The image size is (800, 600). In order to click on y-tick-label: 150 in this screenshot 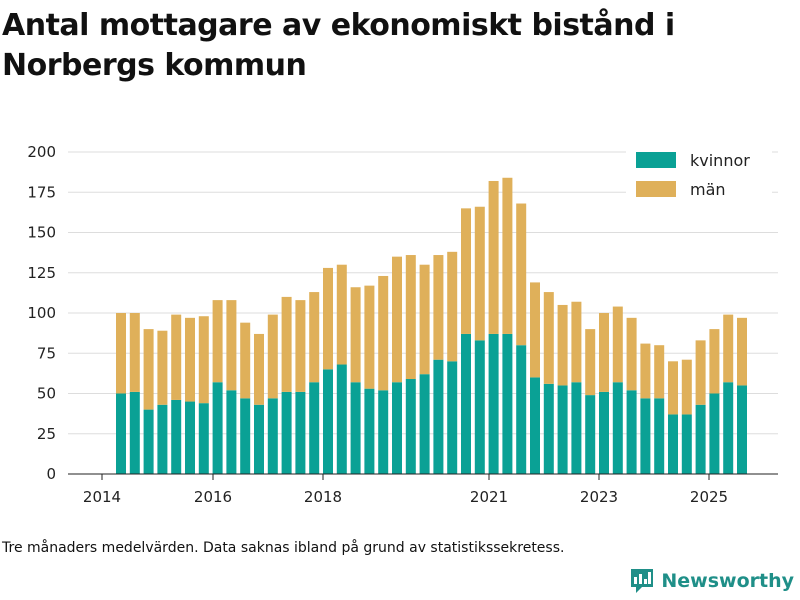, I will do `click(41, 233)`.